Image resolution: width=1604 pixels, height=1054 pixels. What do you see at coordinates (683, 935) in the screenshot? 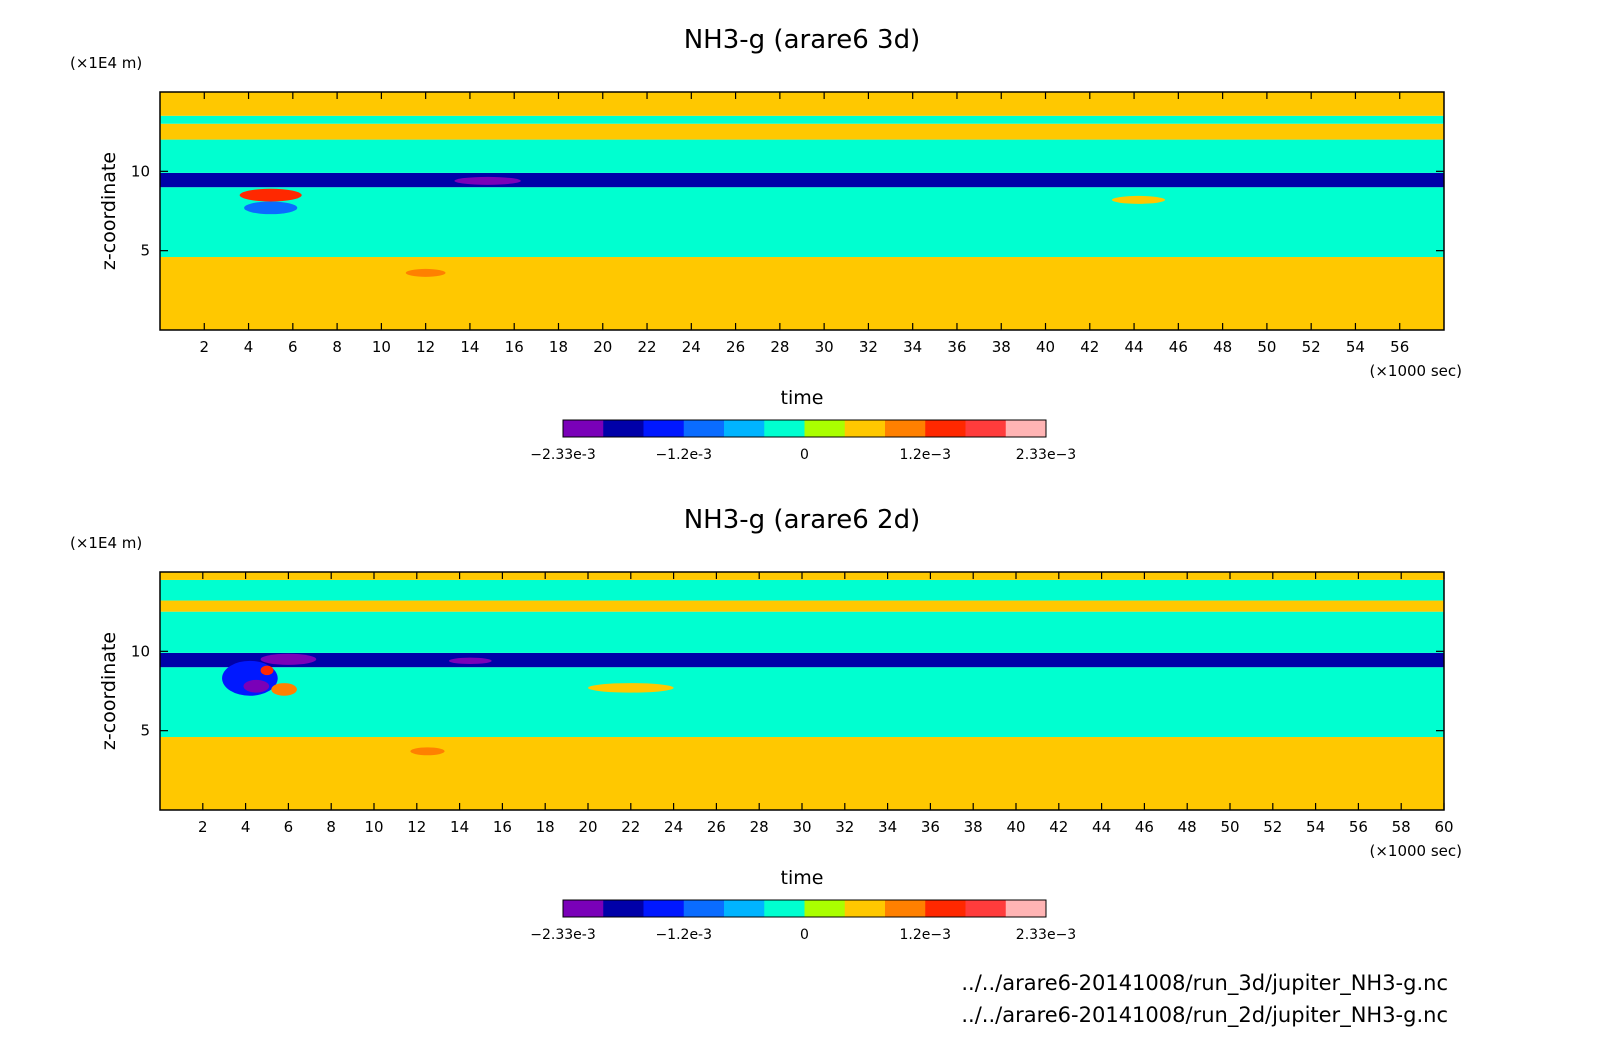
I see `colorbar-tick-label: −1.2e-3` at bounding box center [683, 935].